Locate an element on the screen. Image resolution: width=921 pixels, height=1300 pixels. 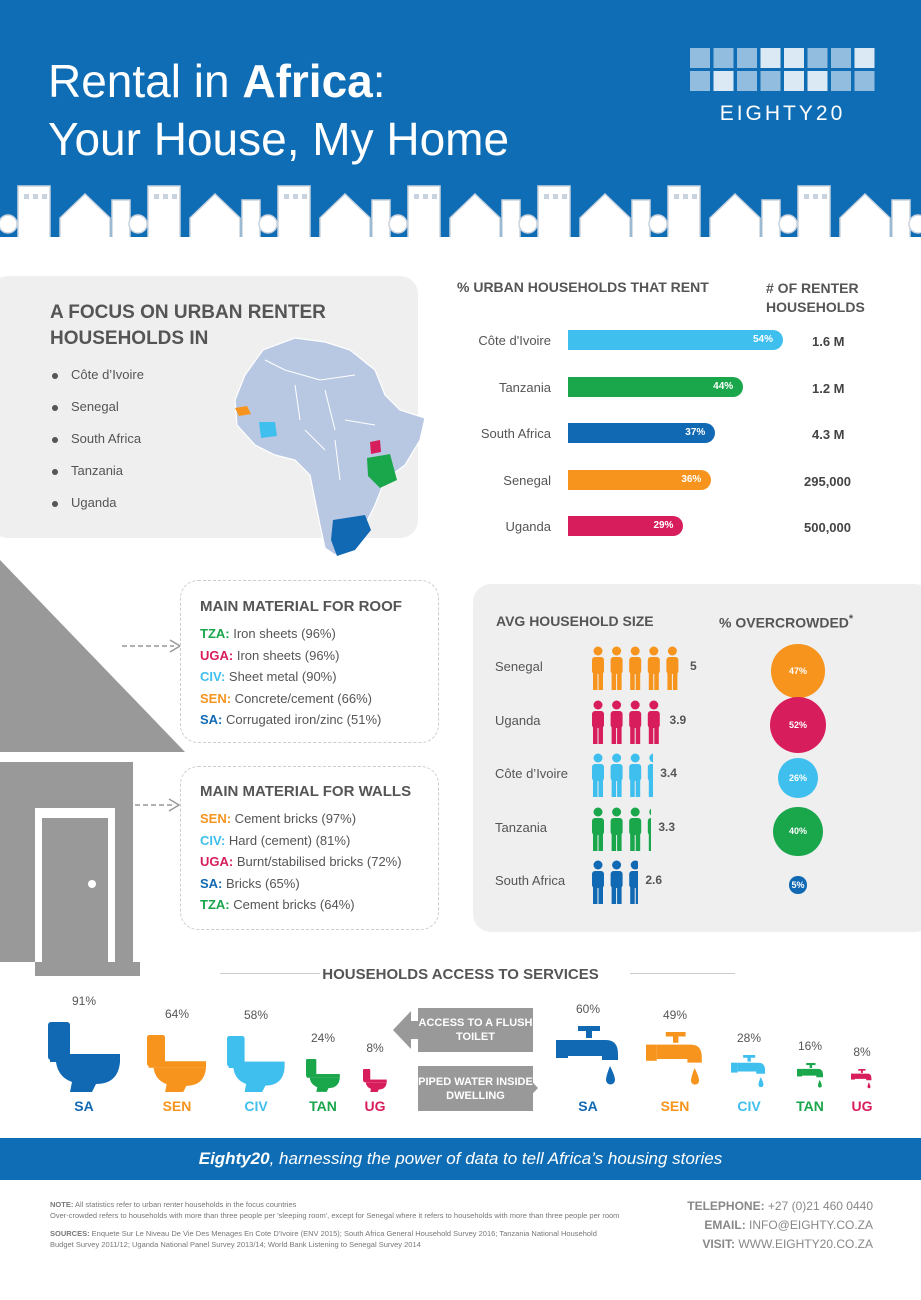
focus-title: A FOCUS ON URBAN RENTER HOUSEHOLDS IN is located at coordinates (188, 325).